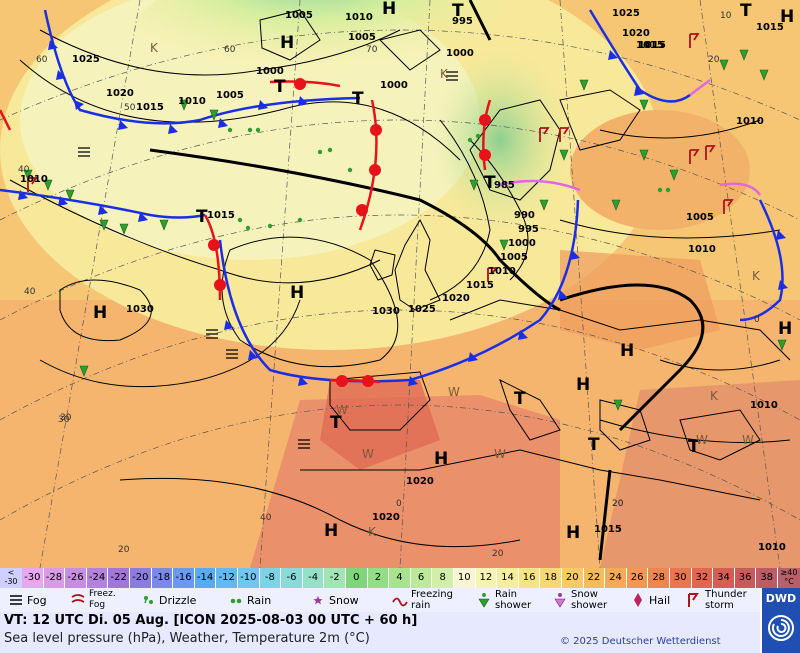 This screenshot has height=653, width=800. Describe the element at coordinates (637, 578) in the screenshot. I see `temperature-scale-cell: 26` at that location.